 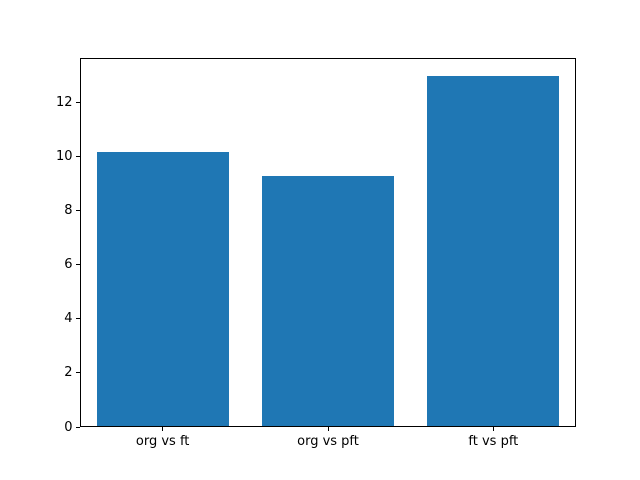 I want to click on y-tick-label: 6, so click(x=68, y=265).